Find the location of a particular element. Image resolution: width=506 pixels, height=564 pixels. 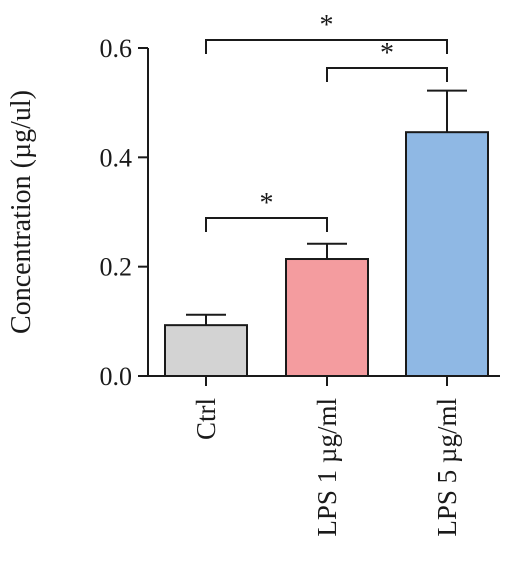

significance-bracket-2: * is located at coordinates (387, 60).